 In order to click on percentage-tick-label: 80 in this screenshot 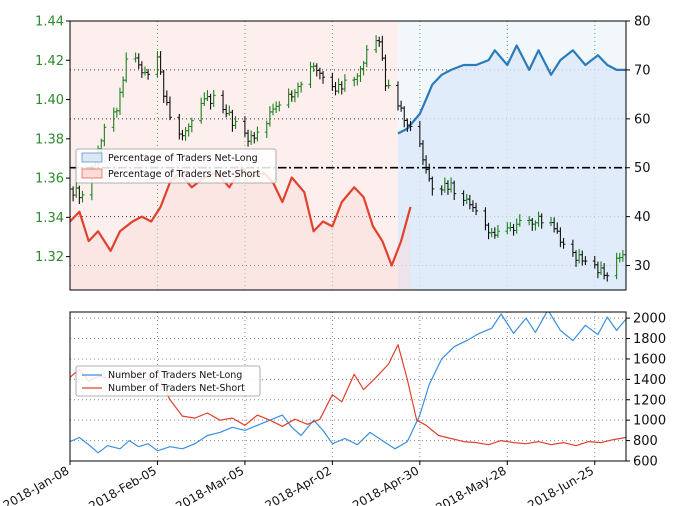, I will do `click(642, 22)`.